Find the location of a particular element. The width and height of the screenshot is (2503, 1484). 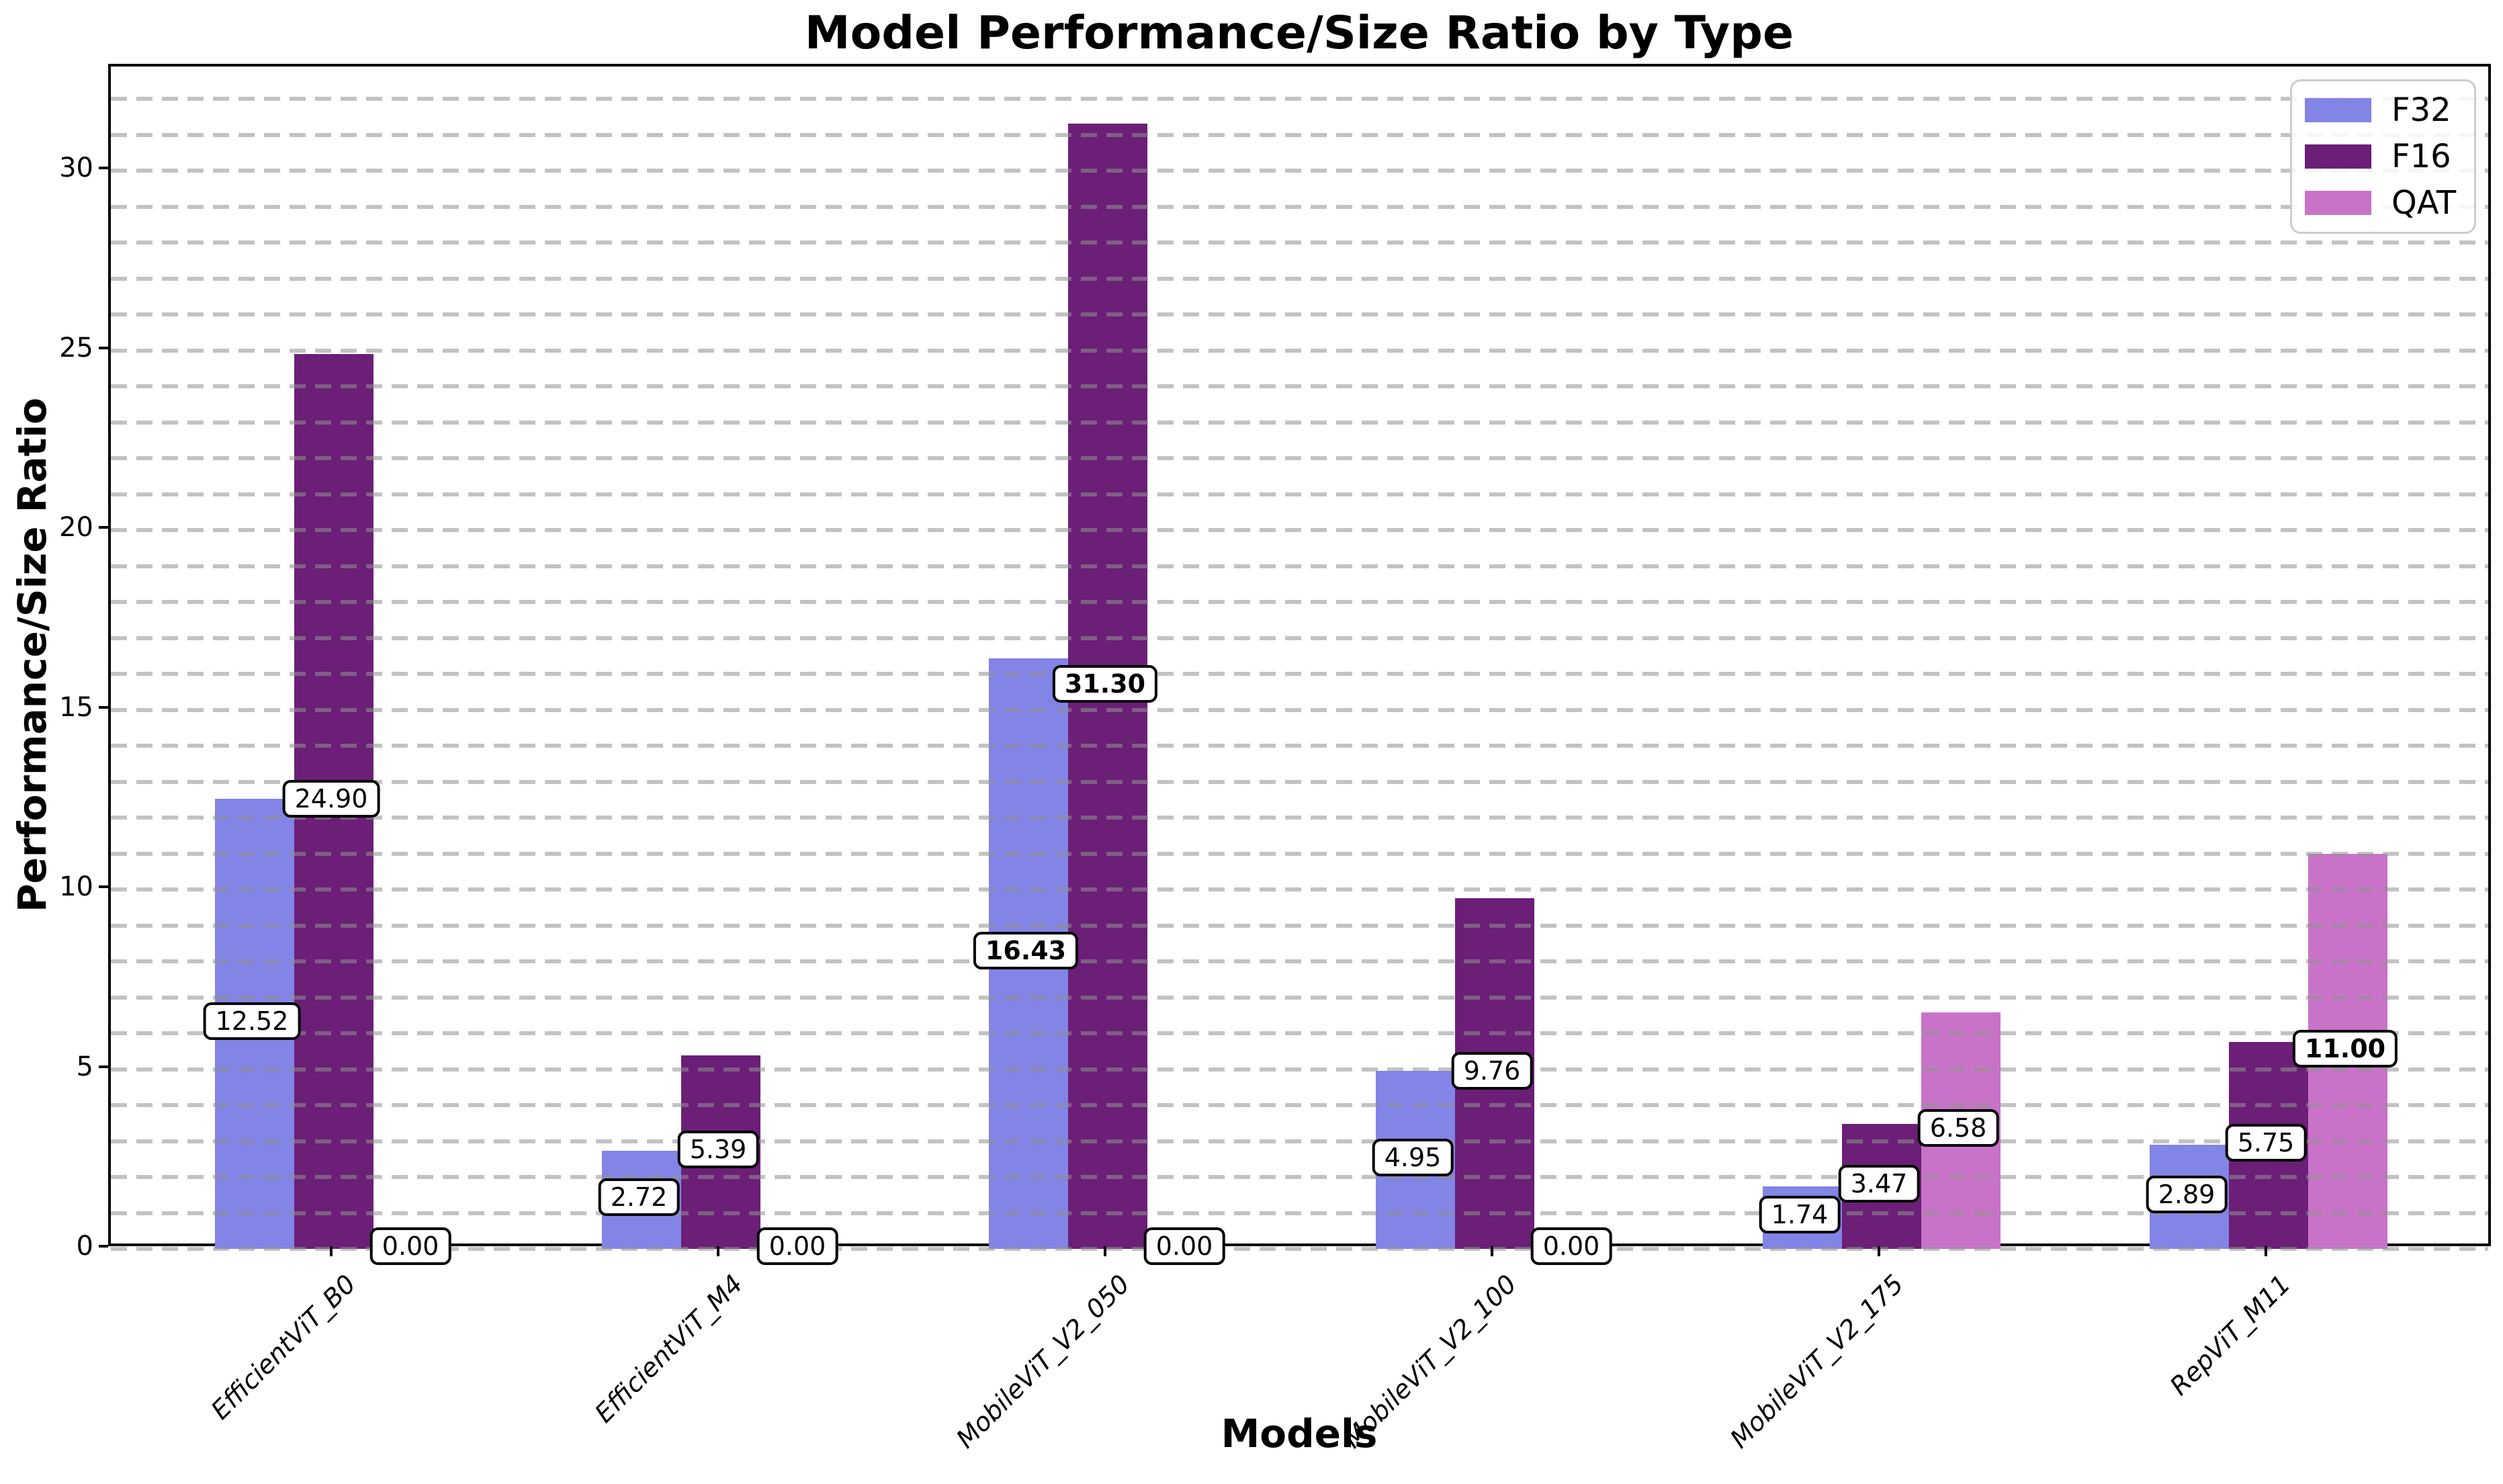

y-tick-label-15: 15 is located at coordinates (76, 707).